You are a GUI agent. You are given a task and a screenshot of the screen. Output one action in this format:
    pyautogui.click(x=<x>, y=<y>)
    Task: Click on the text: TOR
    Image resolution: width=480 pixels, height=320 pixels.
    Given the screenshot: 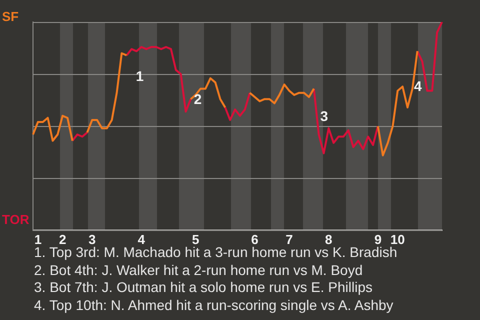 What is the action you would take?
    pyautogui.click(x=16, y=219)
    